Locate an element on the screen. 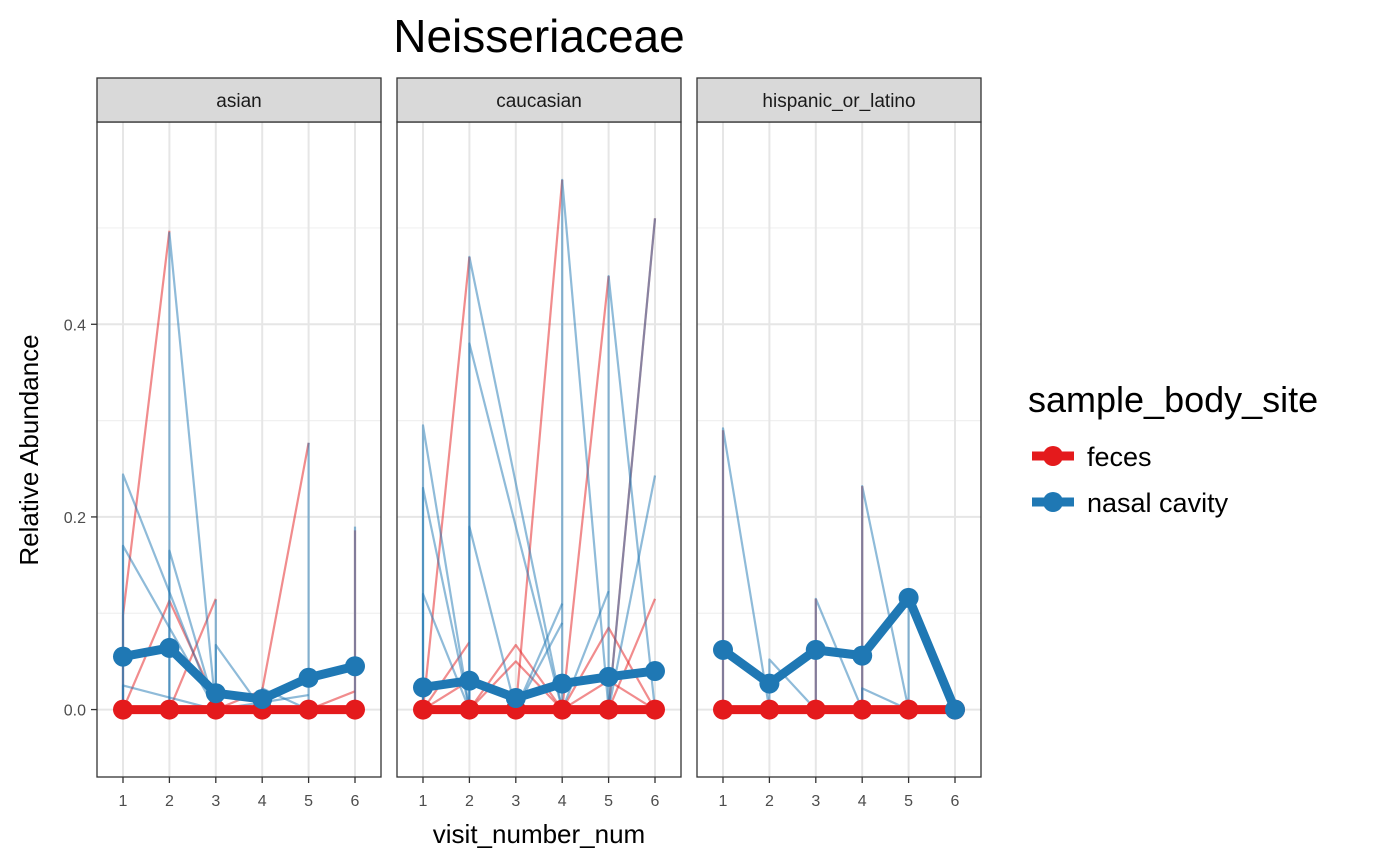 Image resolution: width=1400 pixels, height=866 pixels. y-tick-label: 0.4 is located at coordinates (75, 325).